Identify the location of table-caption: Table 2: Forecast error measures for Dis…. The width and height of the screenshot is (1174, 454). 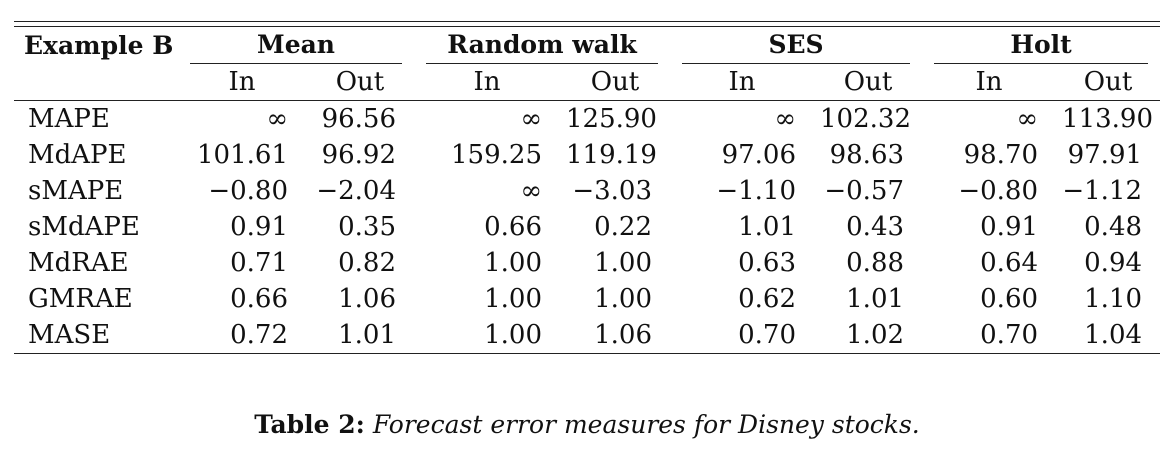
(587, 424).